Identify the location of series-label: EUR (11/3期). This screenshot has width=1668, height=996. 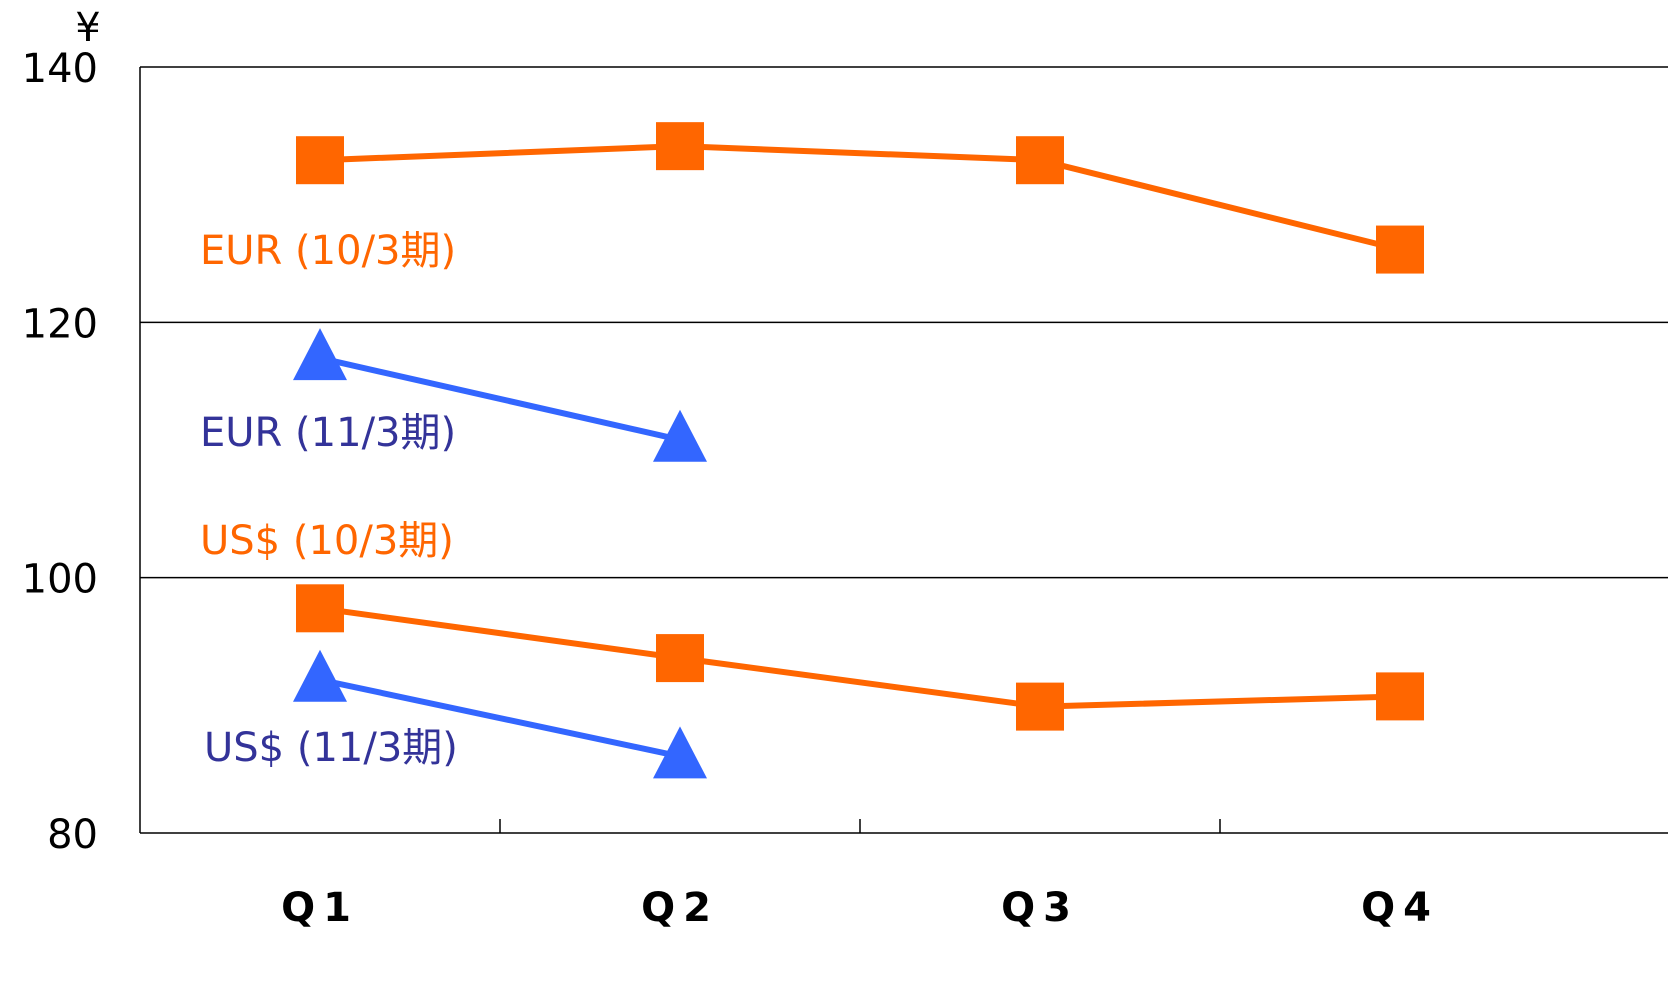
(328, 433).